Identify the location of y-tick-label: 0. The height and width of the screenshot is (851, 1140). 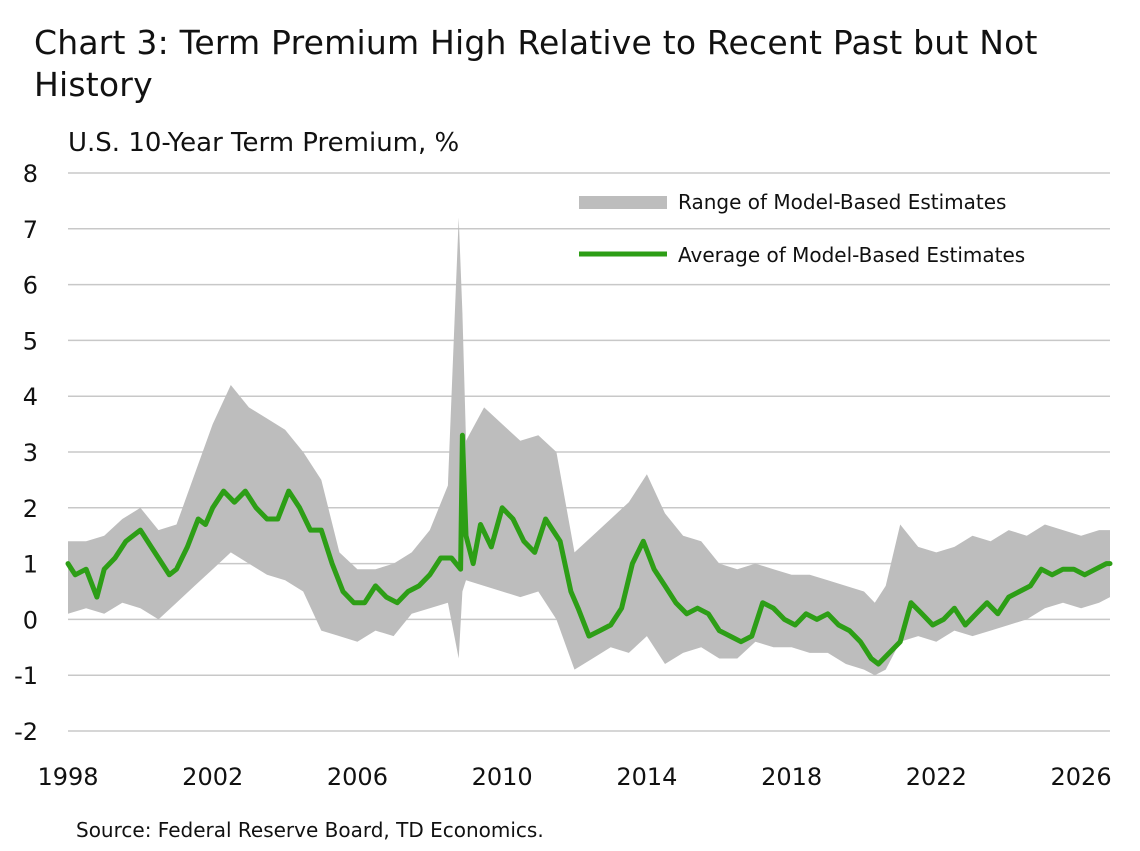
(30, 620).